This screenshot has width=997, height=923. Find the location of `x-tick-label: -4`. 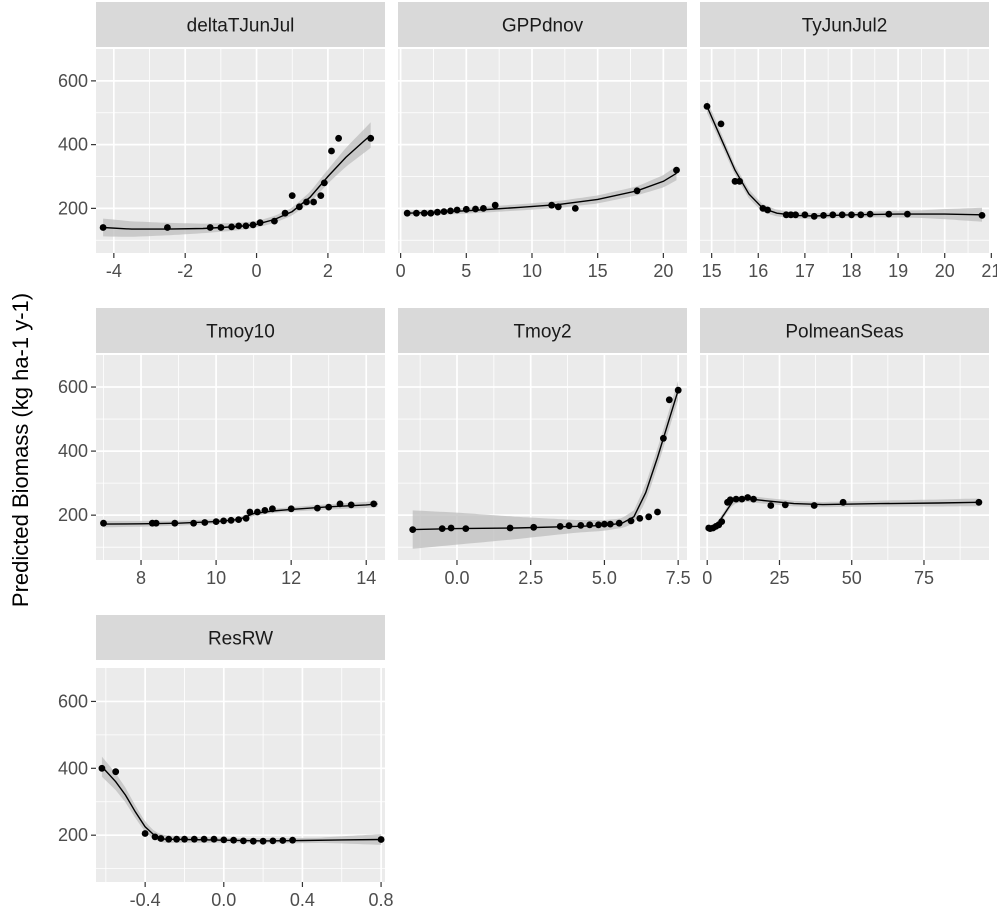

x-tick-label: -4 is located at coordinates (114, 271).